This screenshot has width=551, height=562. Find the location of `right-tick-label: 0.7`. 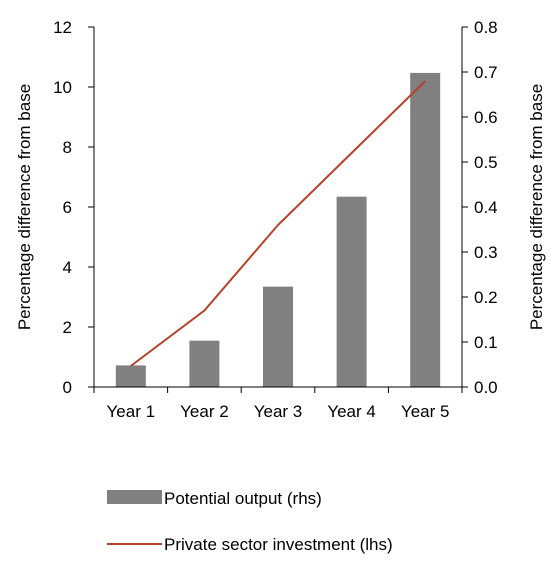

right-tick-label: 0.7 is located at coordinates (486, 72).